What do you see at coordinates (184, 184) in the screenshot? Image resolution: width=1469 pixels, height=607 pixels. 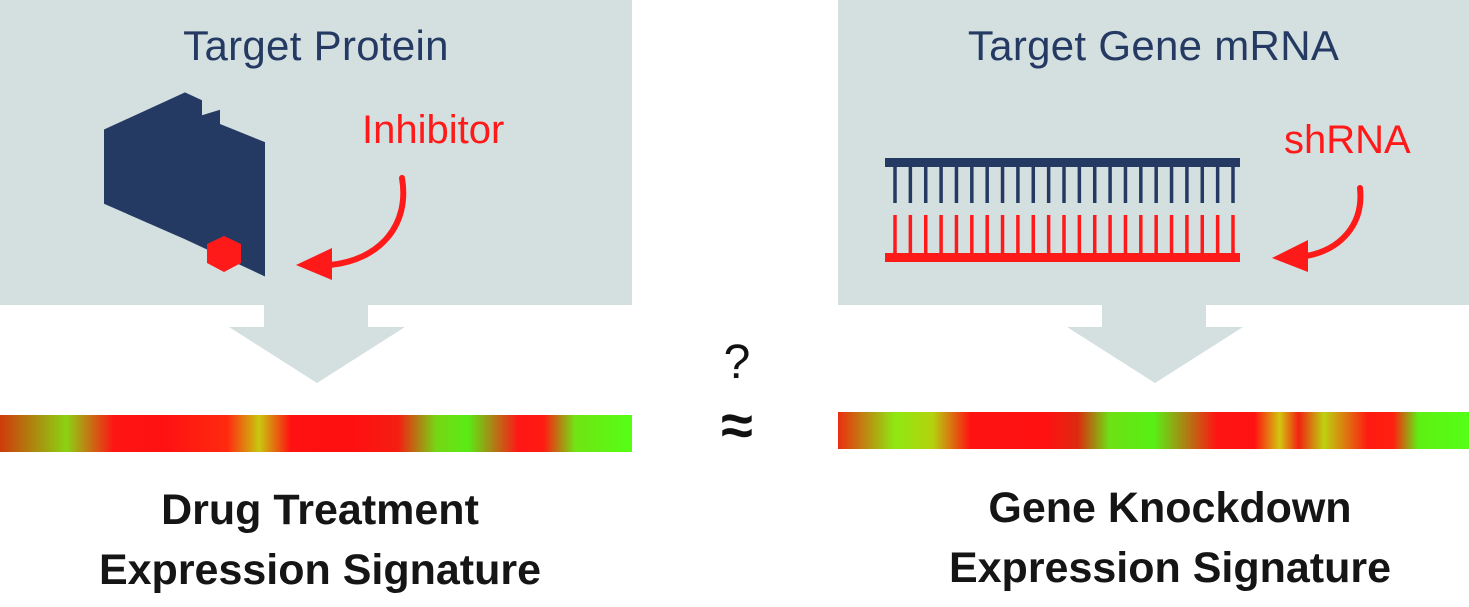 I see `protein-icon` at bounding box center [184, 184].